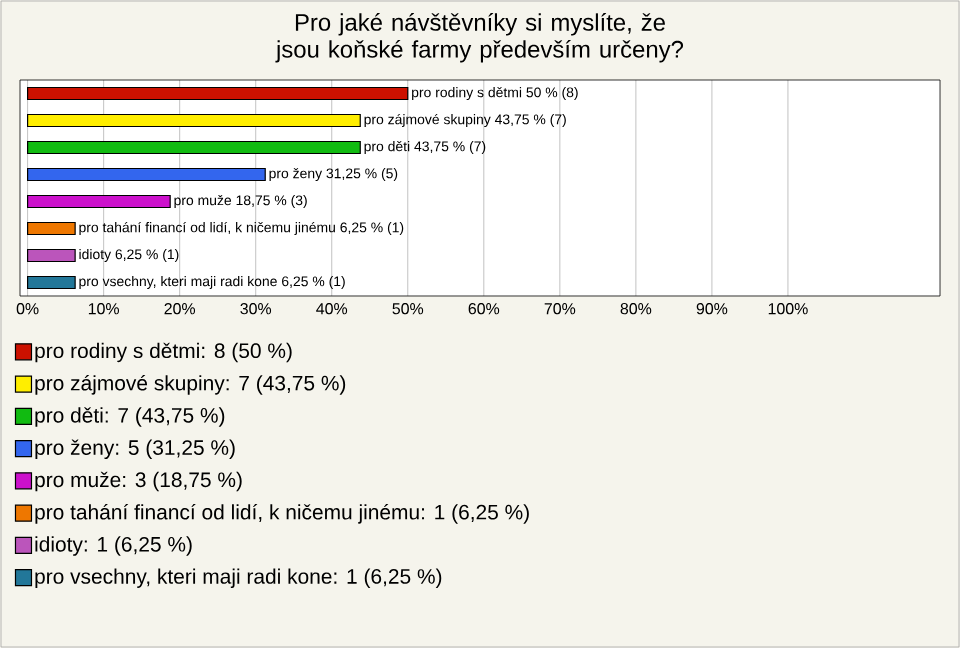 The height and width of the screenshot is (648, 960). Describe the element at coordinates (138, 481) in the screenshot. I see `legend-label: pro muže: 3 (18,75 %)` at that location.